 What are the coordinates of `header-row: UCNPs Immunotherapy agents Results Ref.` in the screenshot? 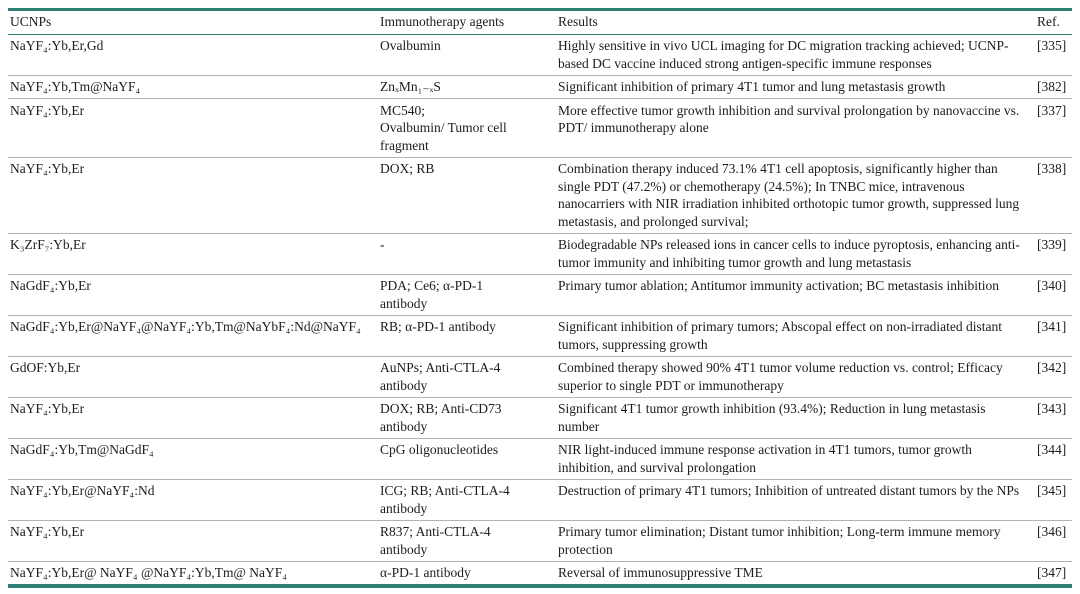 It's located at (540, 22).